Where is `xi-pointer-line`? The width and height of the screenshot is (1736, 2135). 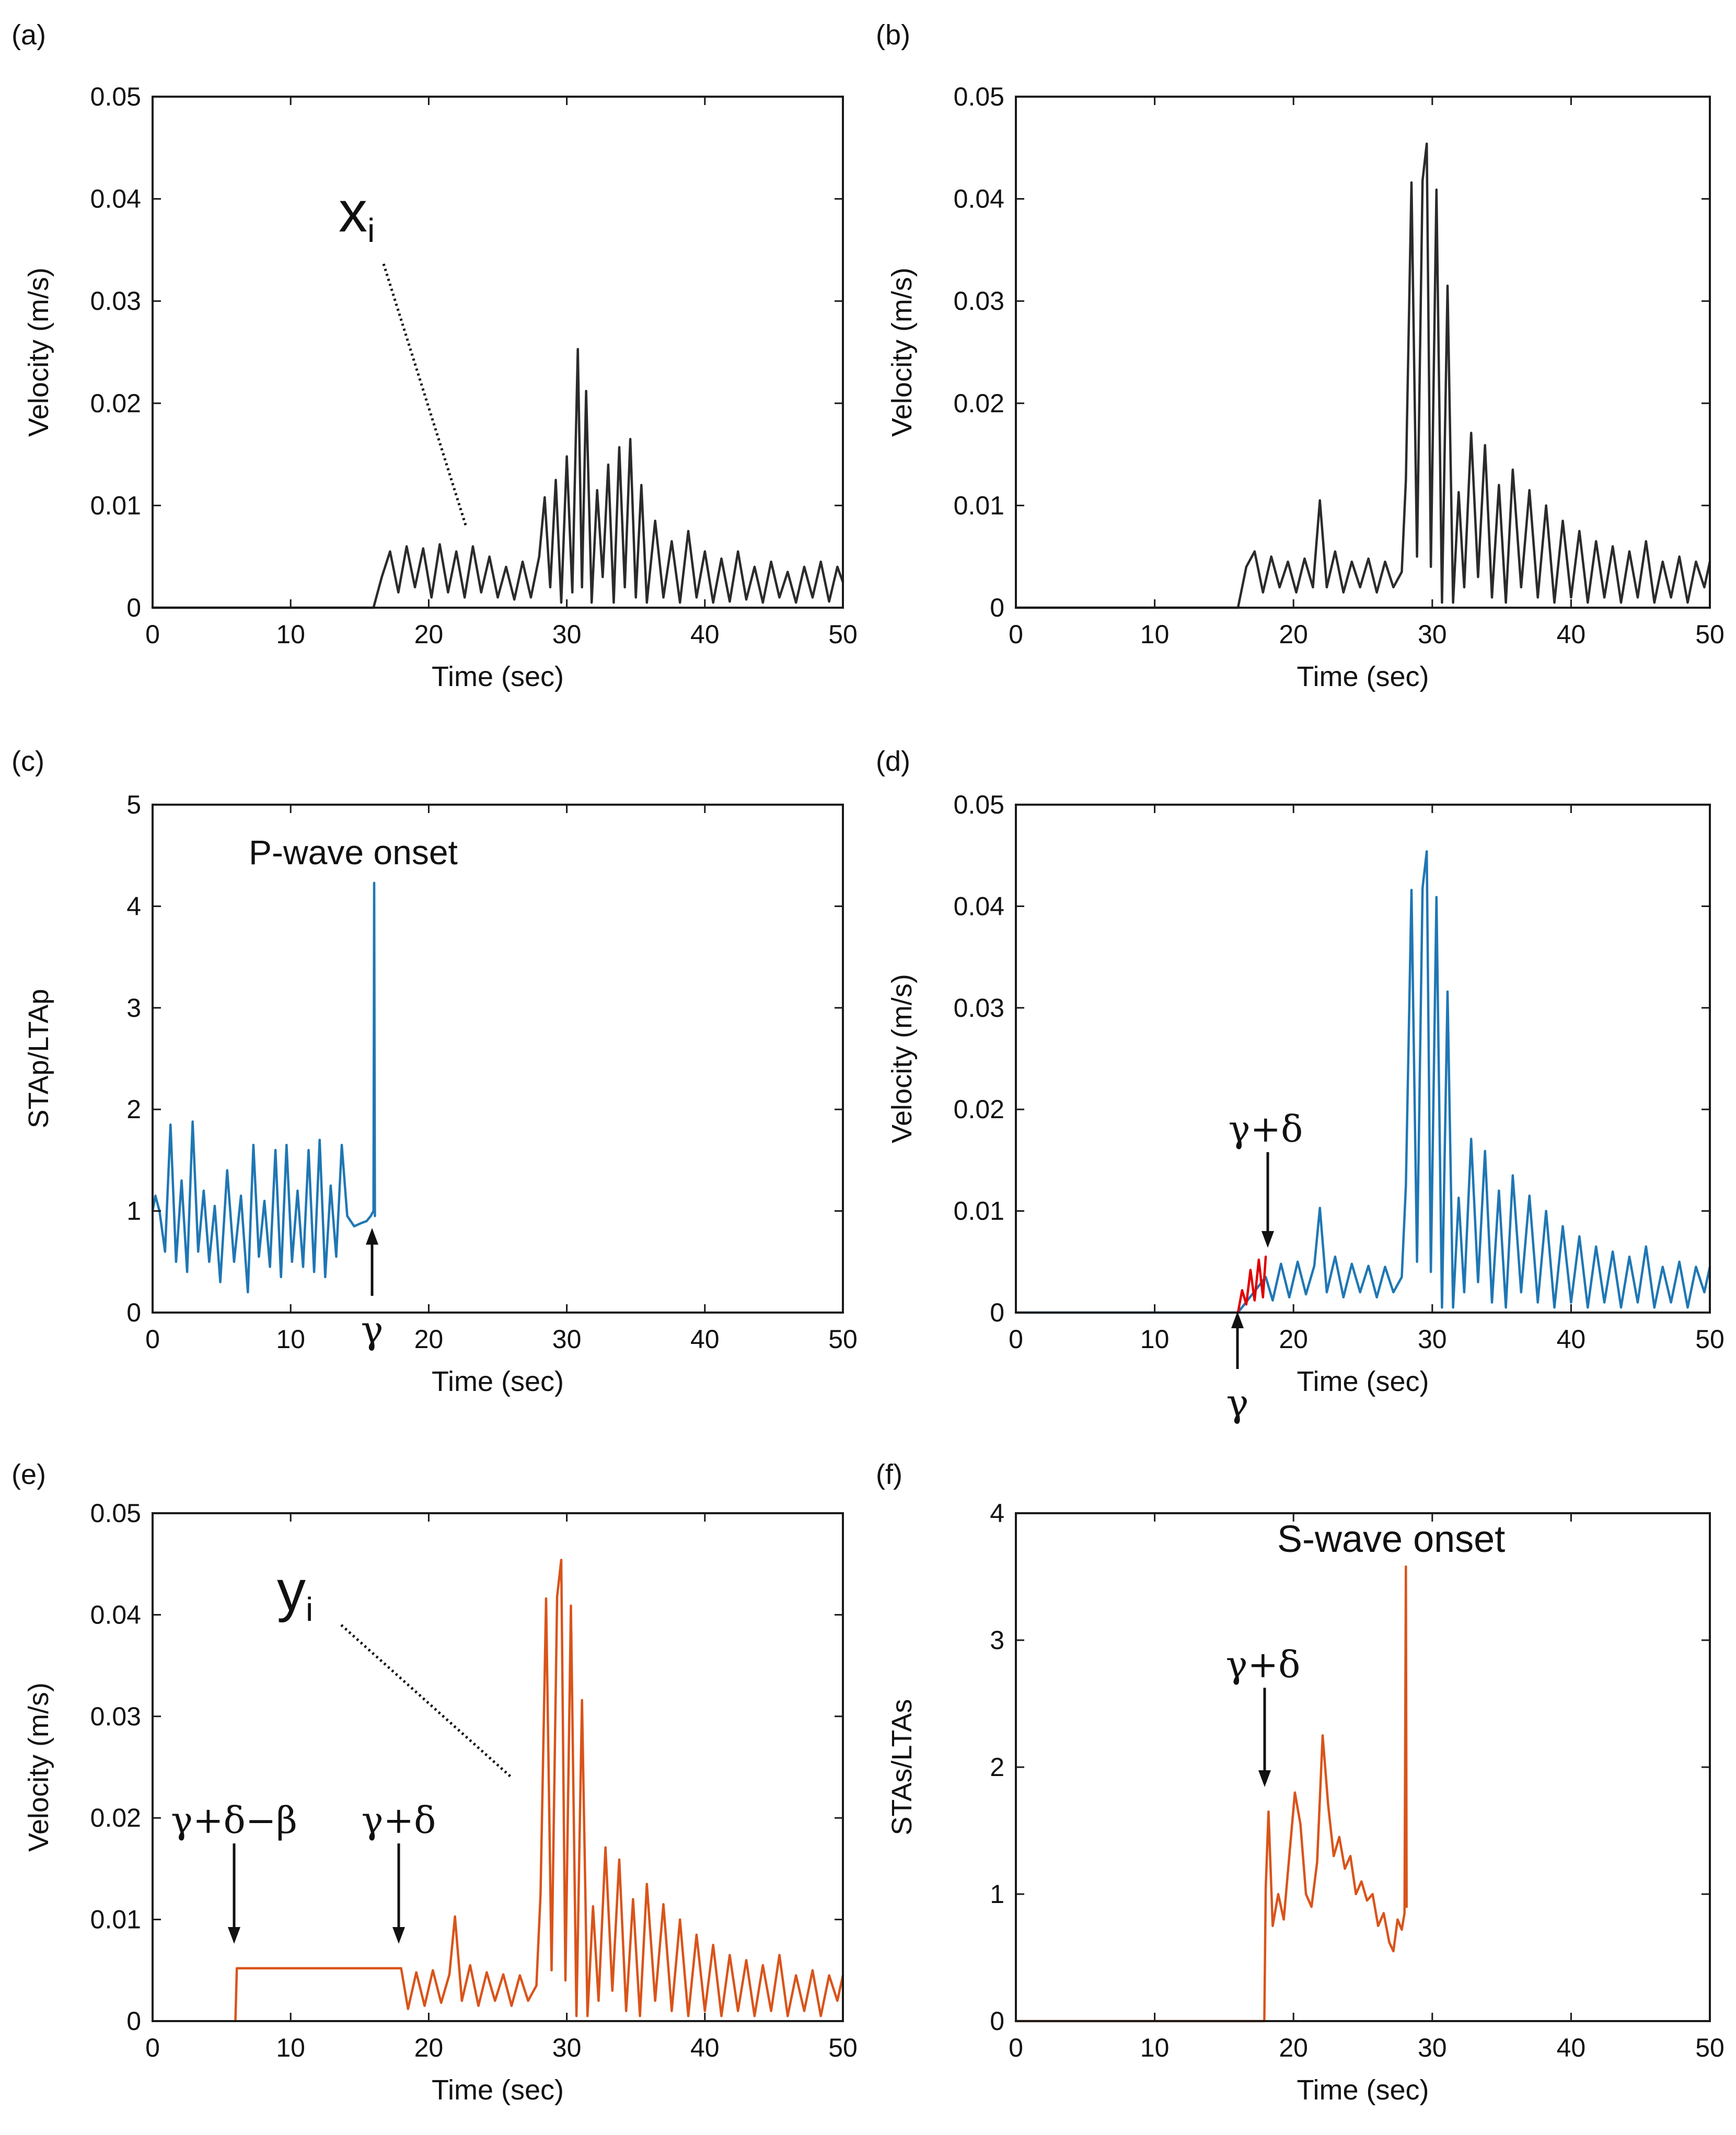
xi-pointer-line is located at coordinates (425, 395).